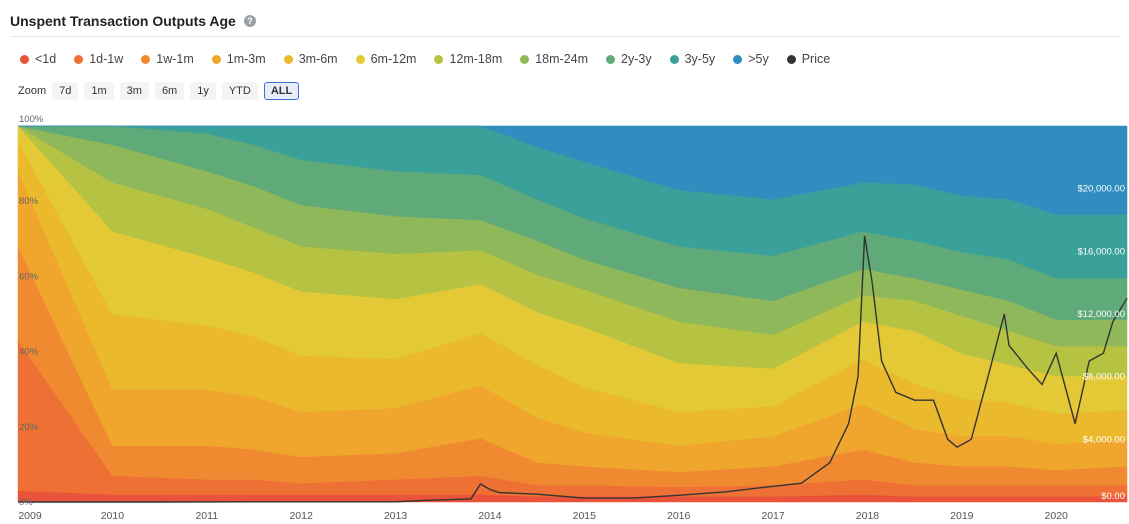 Image resolution: width=1129 pixels, height=524 pixels. What do you see at coordinates (318, 59) in the screenshot?
I see `legend-label: 3m-6m` at bounding box center [318, 59].